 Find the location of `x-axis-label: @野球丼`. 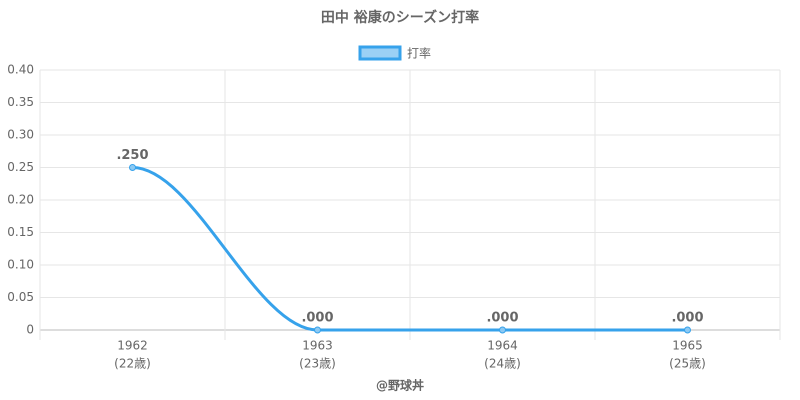

x-axis-label: @野球丼 is located at coordinates (400, 385).